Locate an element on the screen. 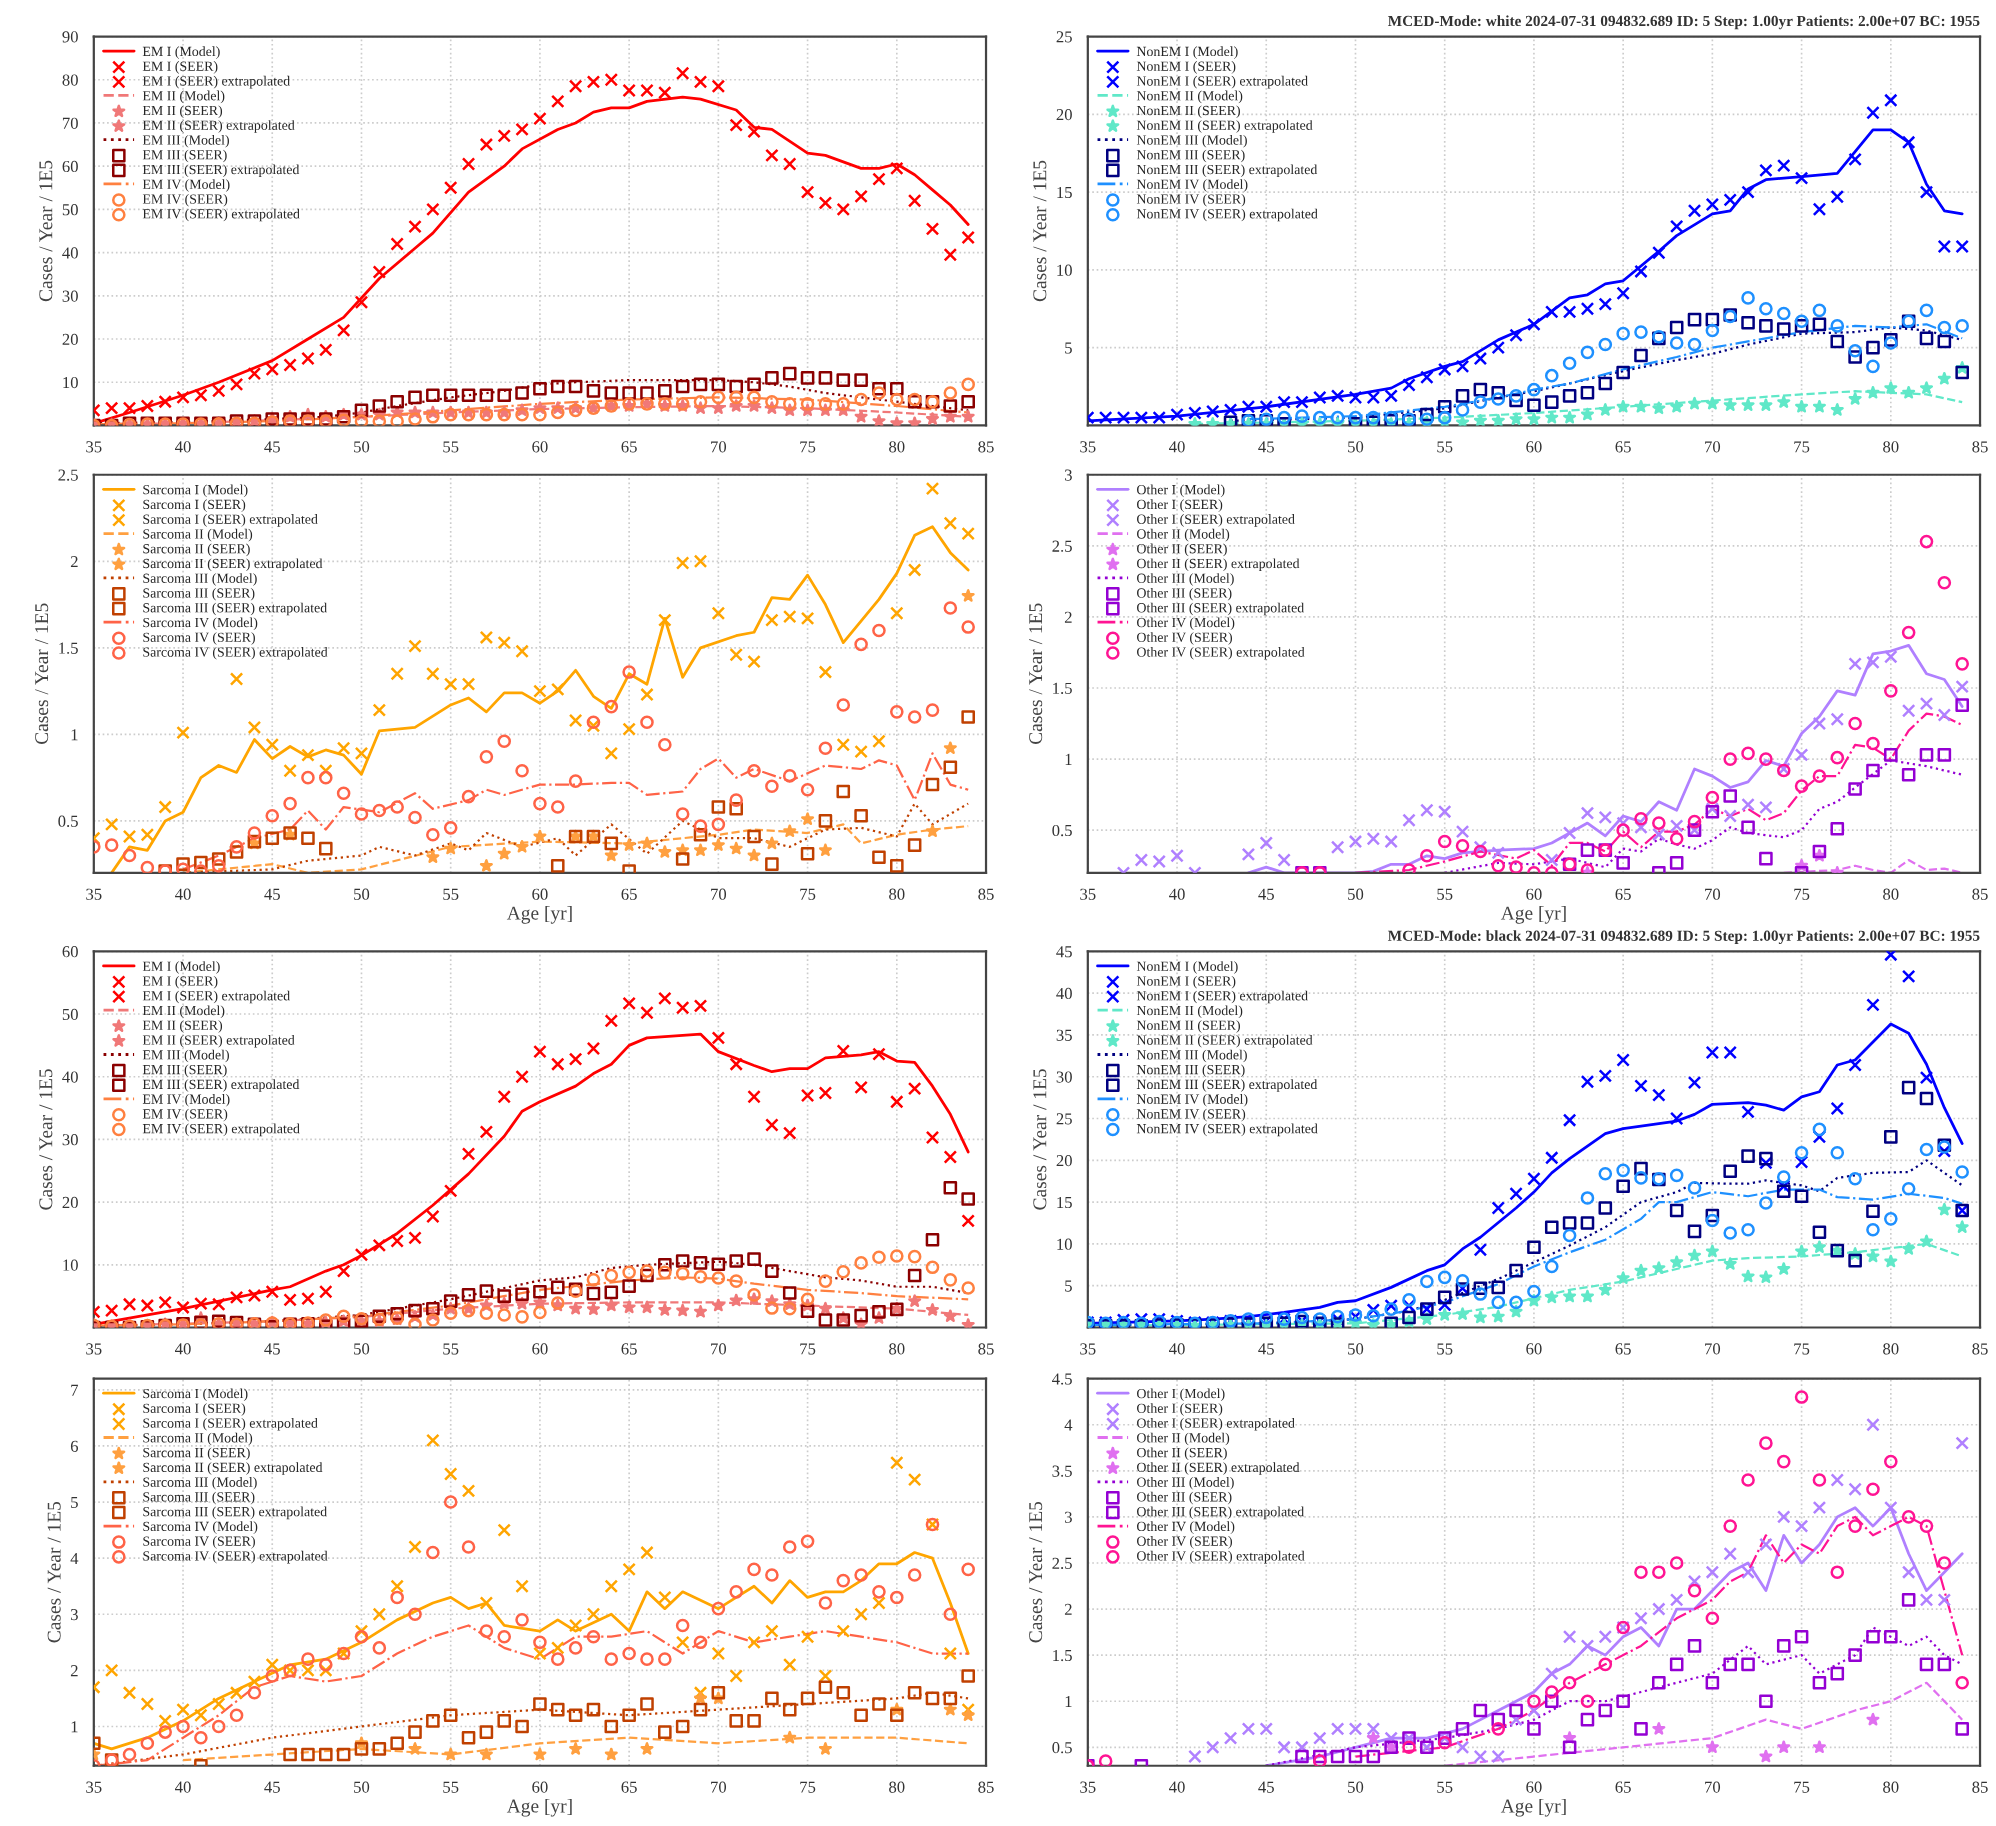 The image size is (1996, 1826). y-tick-label: 1.5 is located at coordinates (68, 648).